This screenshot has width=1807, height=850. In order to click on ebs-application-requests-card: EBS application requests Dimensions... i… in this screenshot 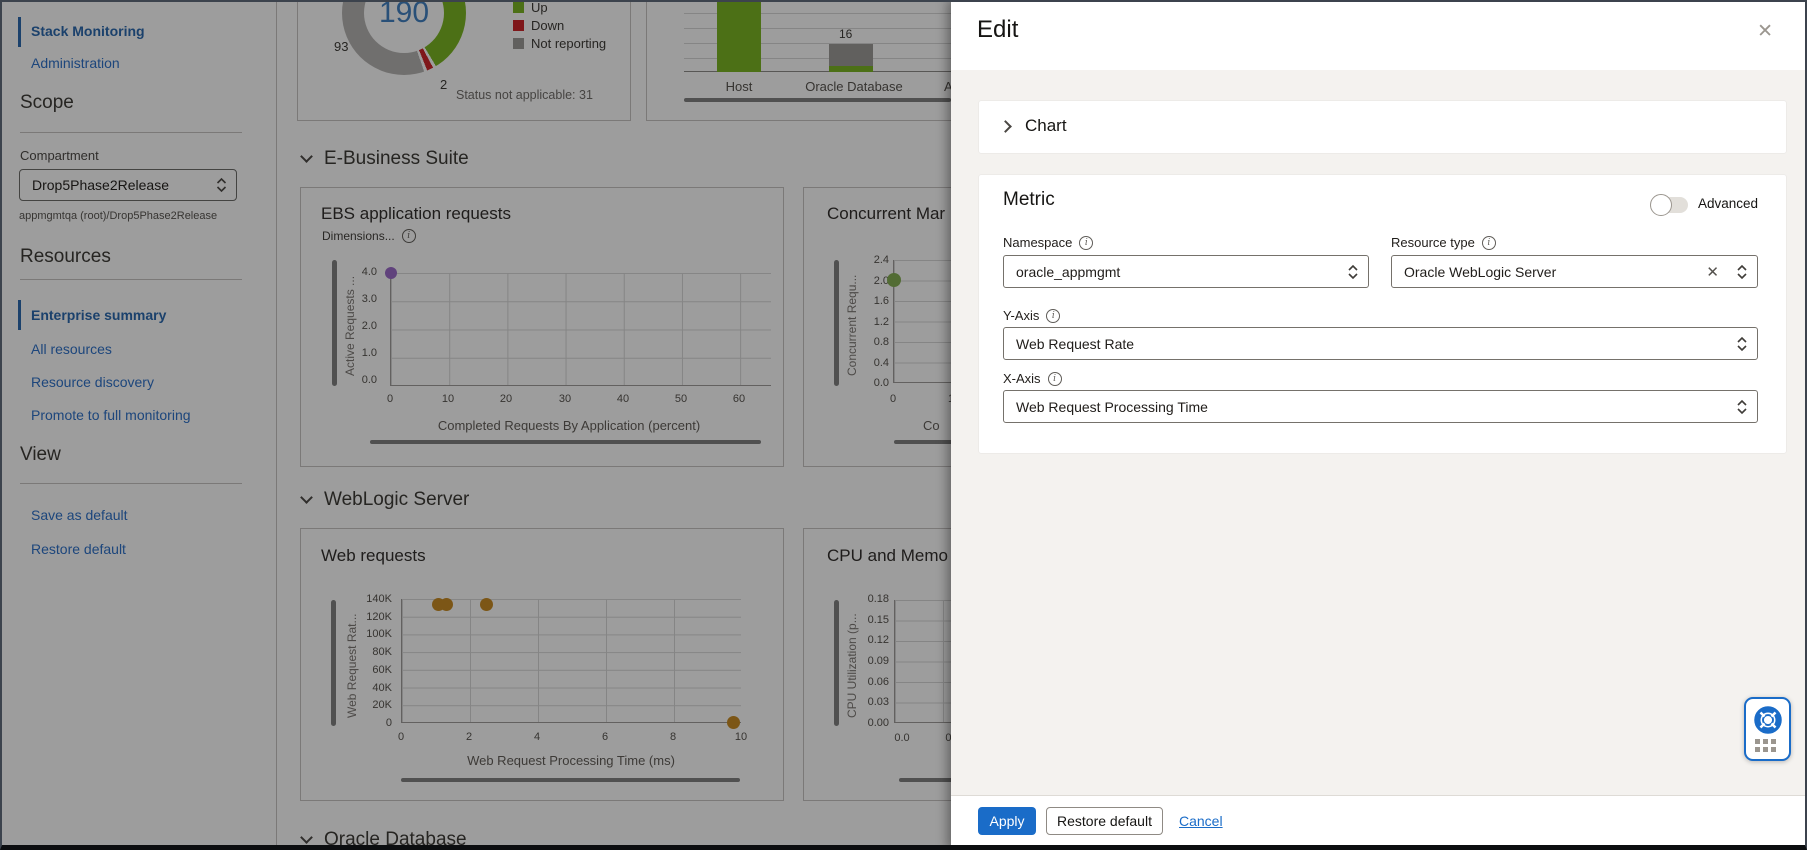, I will do `click(542, 327)`.